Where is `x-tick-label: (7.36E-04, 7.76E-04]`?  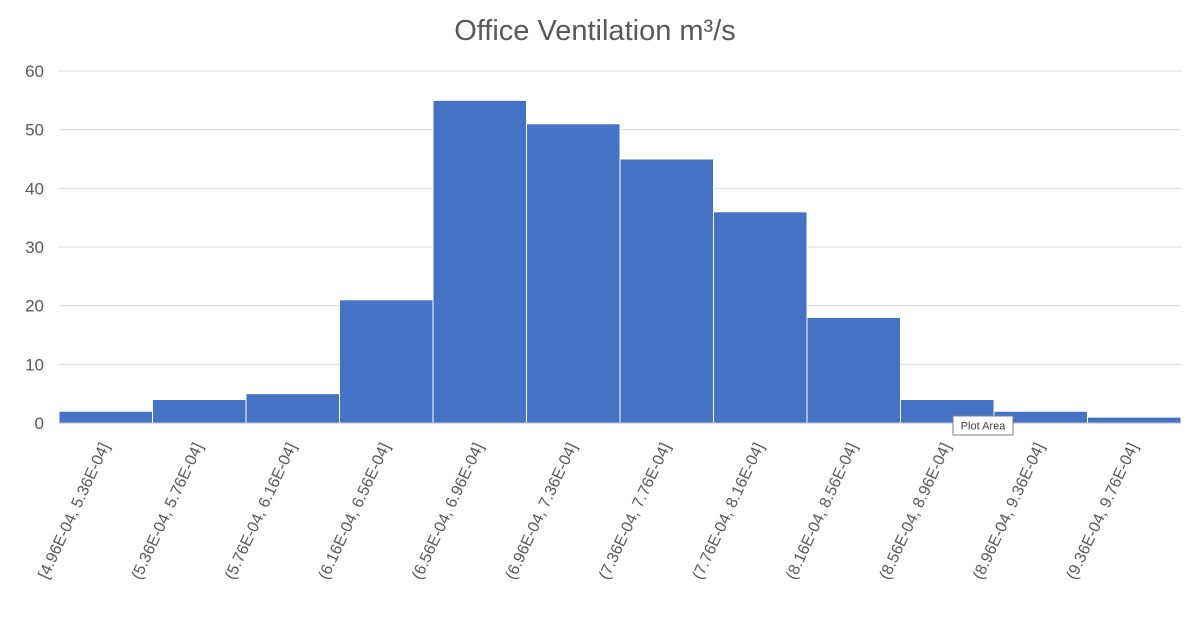 x-tick-label: (7.36E-04, 7.76E-04] is located at coordinates (635, 512).